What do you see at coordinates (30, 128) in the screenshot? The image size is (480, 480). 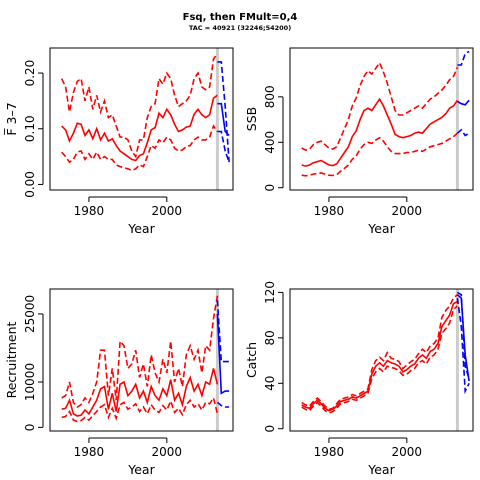 I see `y-tick-label: 0.10` at bounding box center [30, 128].